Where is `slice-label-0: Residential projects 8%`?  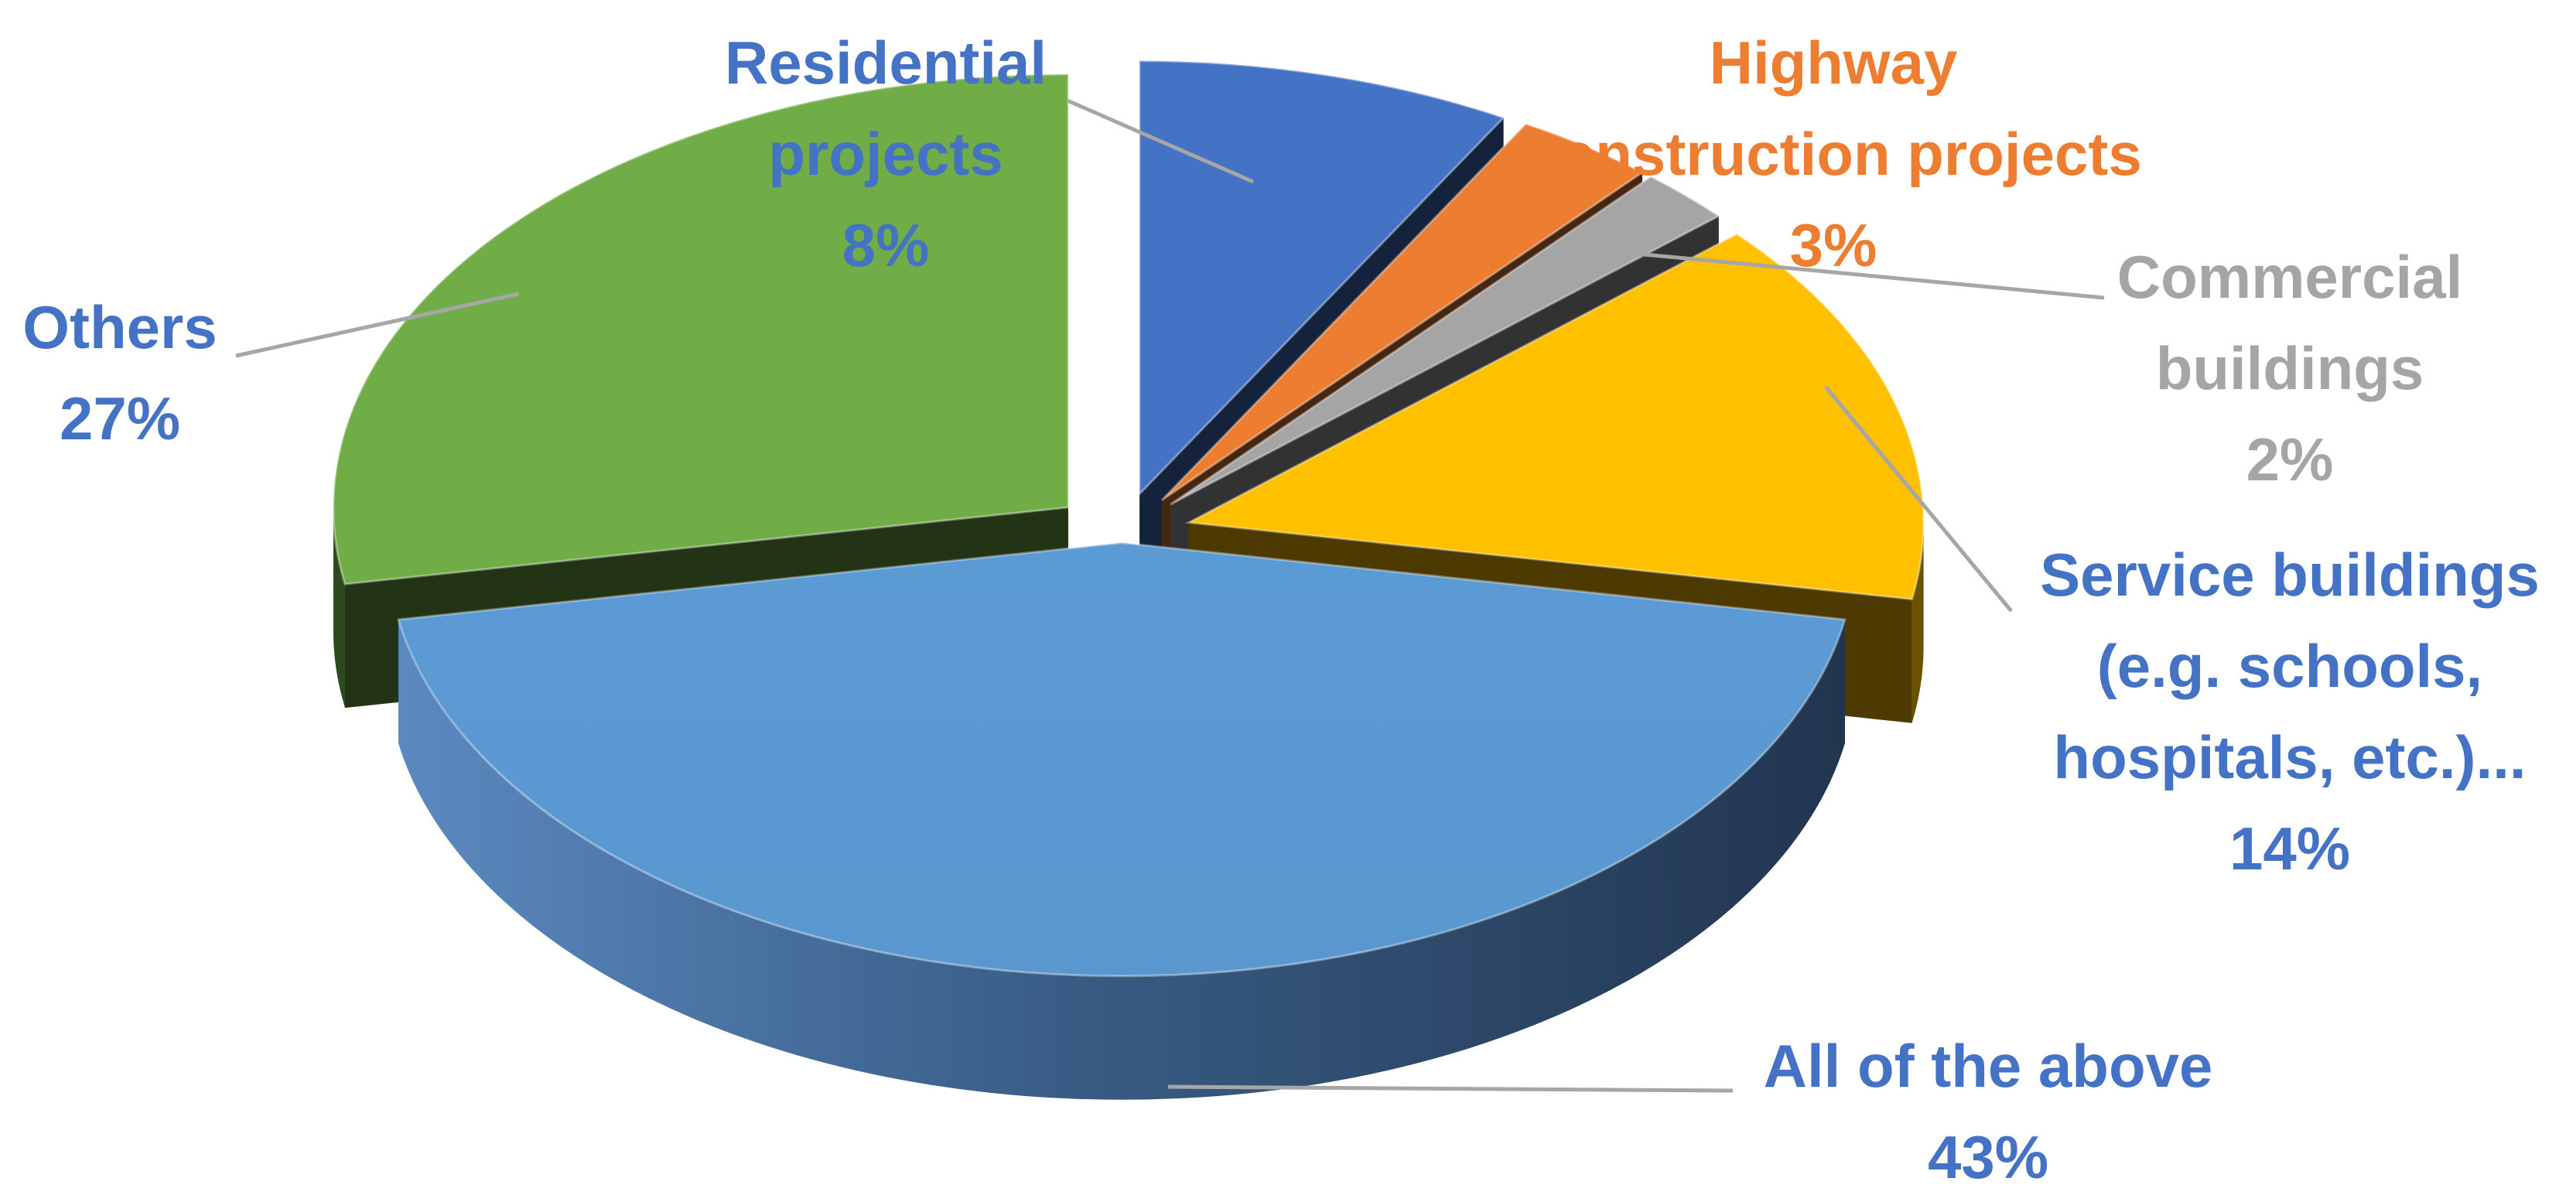 slice-label-0: Residential projects 8% is located at coordinates (886, 154).